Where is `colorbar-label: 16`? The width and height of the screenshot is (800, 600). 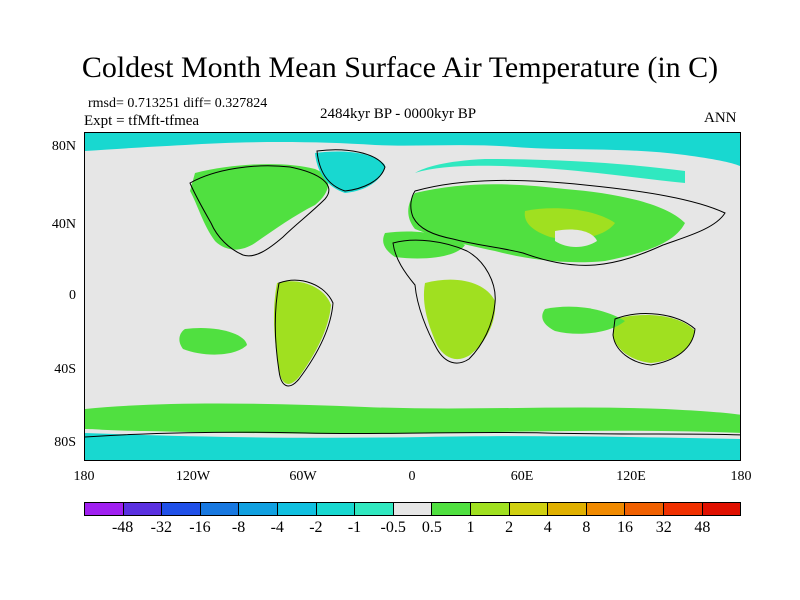 colorbar-label: 16 is located at coordinates (625, 527).